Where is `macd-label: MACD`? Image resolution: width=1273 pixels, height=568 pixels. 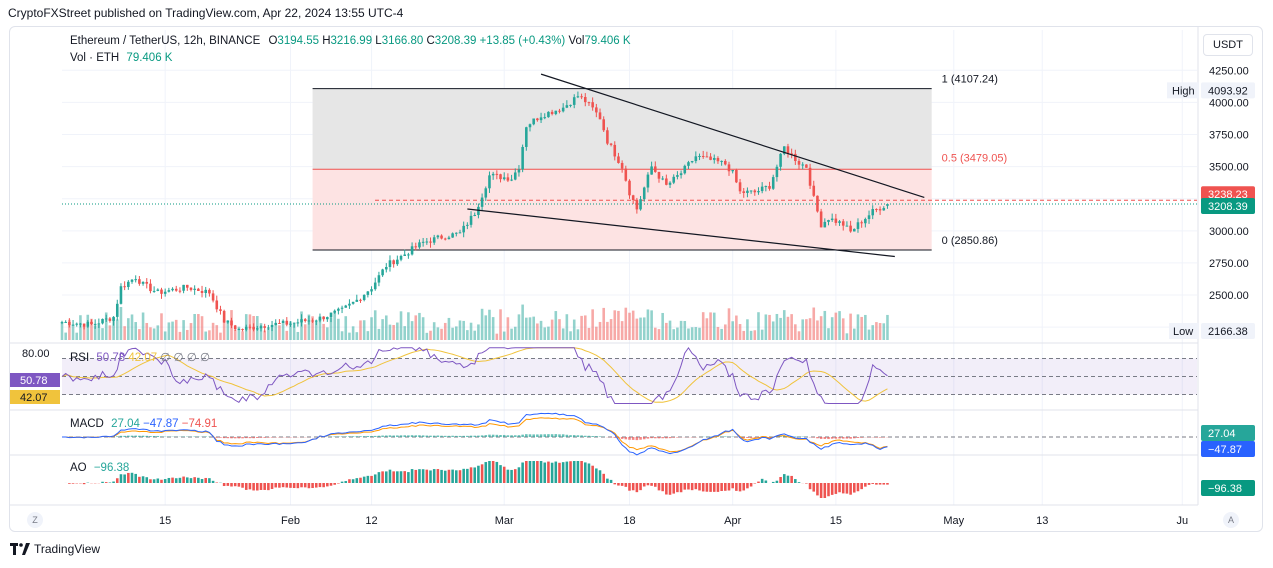
macd-label: MACD is located at coordinates (87, 424).